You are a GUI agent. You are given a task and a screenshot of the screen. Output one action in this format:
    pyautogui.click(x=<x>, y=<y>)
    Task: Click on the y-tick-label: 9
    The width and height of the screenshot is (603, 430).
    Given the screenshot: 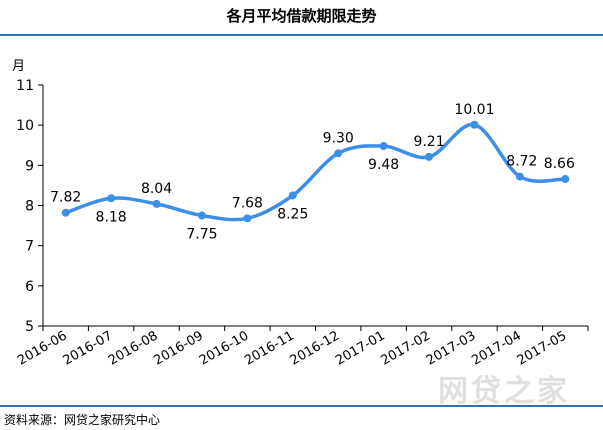 What is the action you would take?
    pyautogui.click(x=29, y=166)
    